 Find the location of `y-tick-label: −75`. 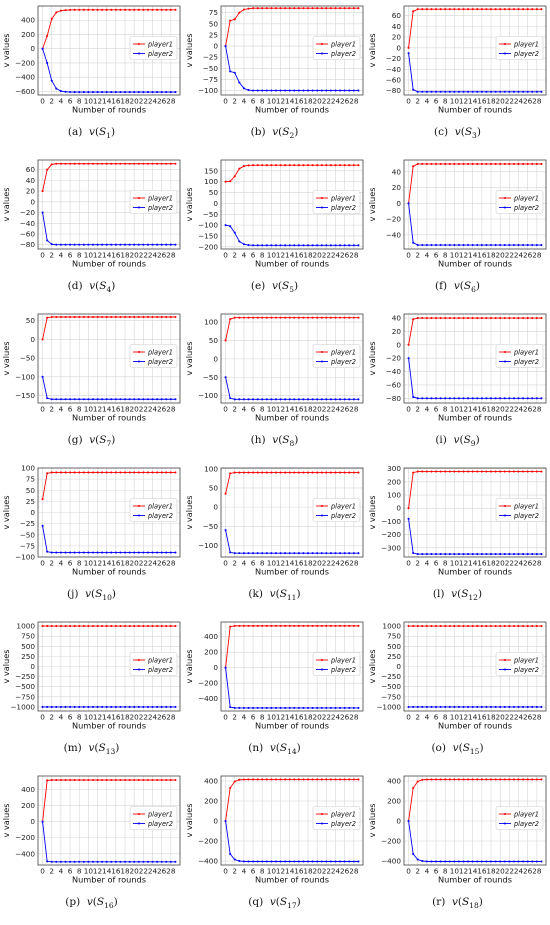

y-tick-label: −75 is located at coordinates (210, 79).